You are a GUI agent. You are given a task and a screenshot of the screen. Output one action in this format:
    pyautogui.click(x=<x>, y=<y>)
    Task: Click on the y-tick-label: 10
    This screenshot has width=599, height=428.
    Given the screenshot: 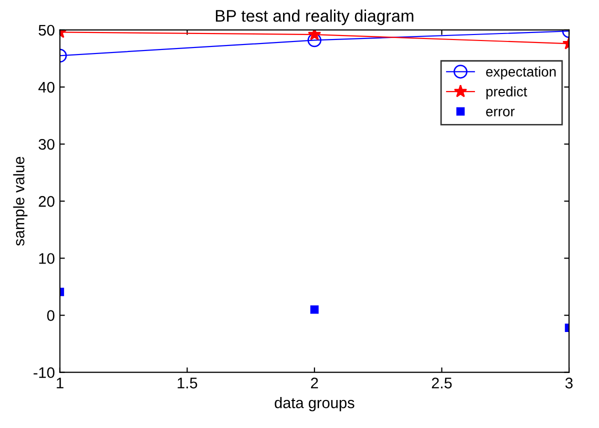 What is the action you would take?
    pyautogui.click(x=46, y=258)
    